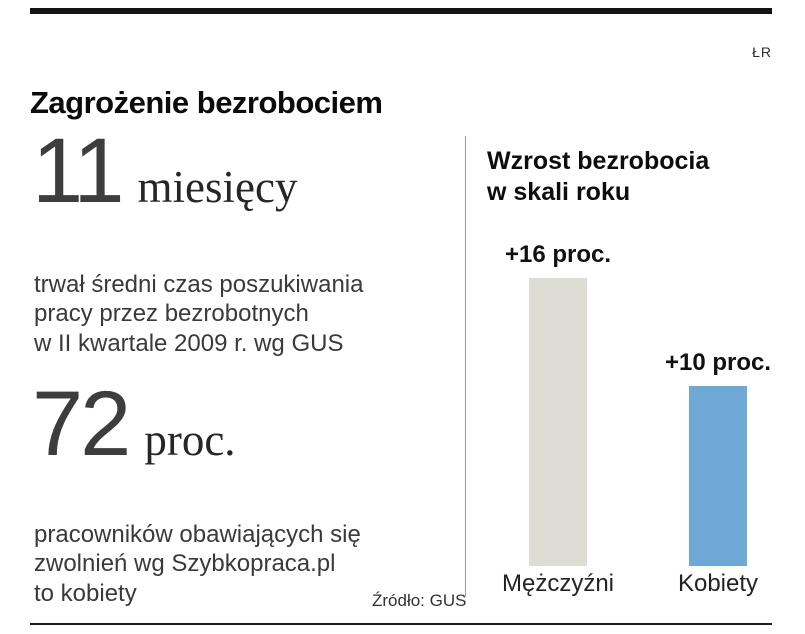  What do you see at coordinates (419, 600) in the screenshot?
I see `source-note: Źródło: GUS` at bounding box center [419, 600].